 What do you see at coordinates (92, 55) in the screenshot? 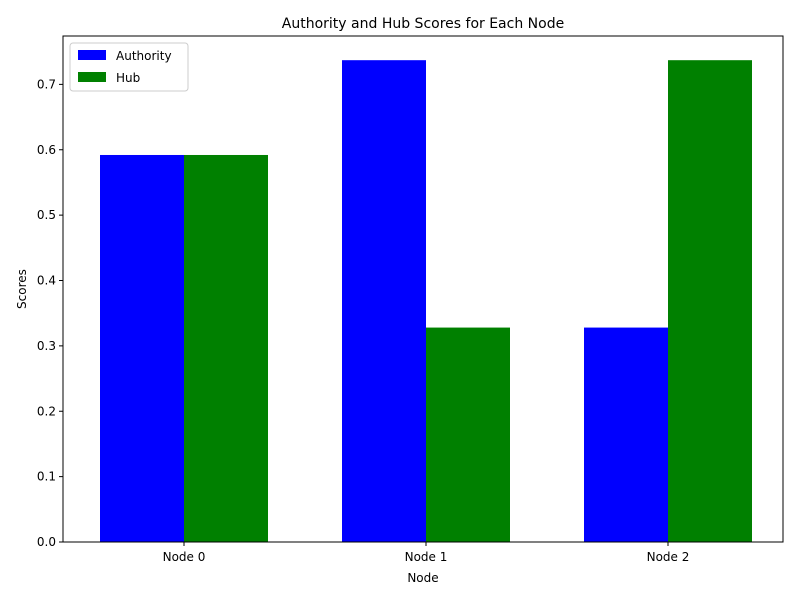
I see `legend-swatch-authority` at bounding box center [92, 55].